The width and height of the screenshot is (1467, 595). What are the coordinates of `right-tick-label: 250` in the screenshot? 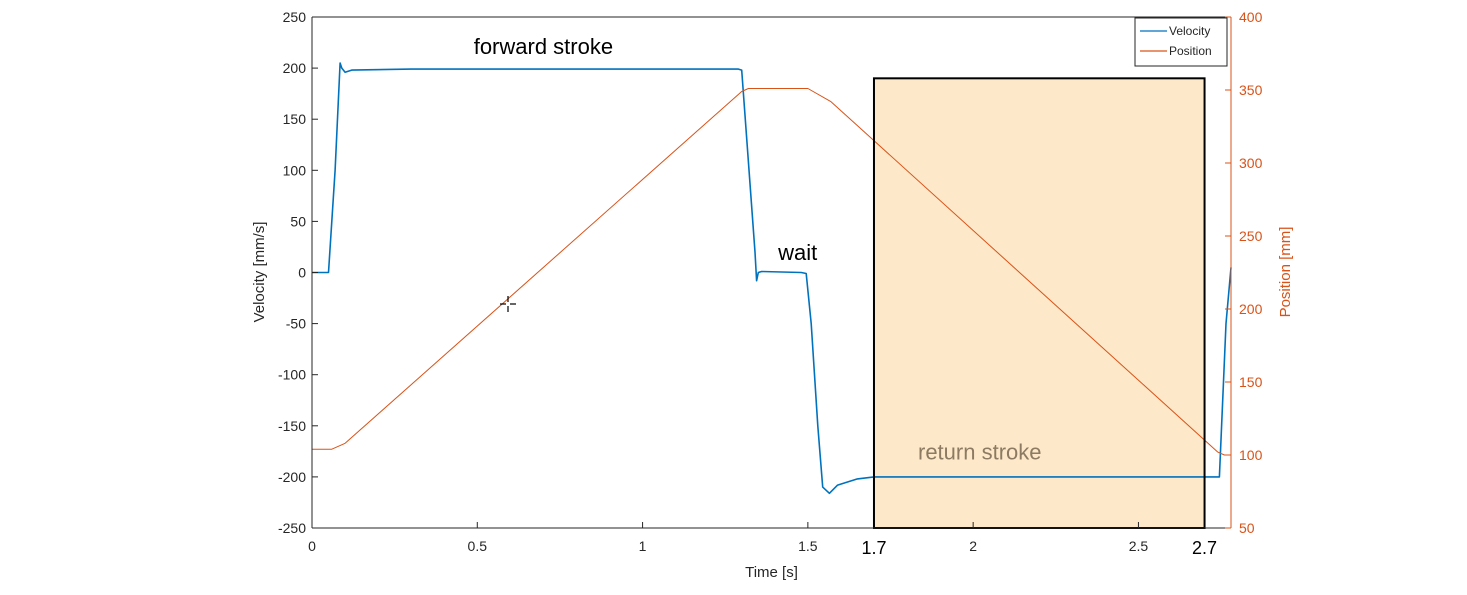 It's located at (1251, 236).